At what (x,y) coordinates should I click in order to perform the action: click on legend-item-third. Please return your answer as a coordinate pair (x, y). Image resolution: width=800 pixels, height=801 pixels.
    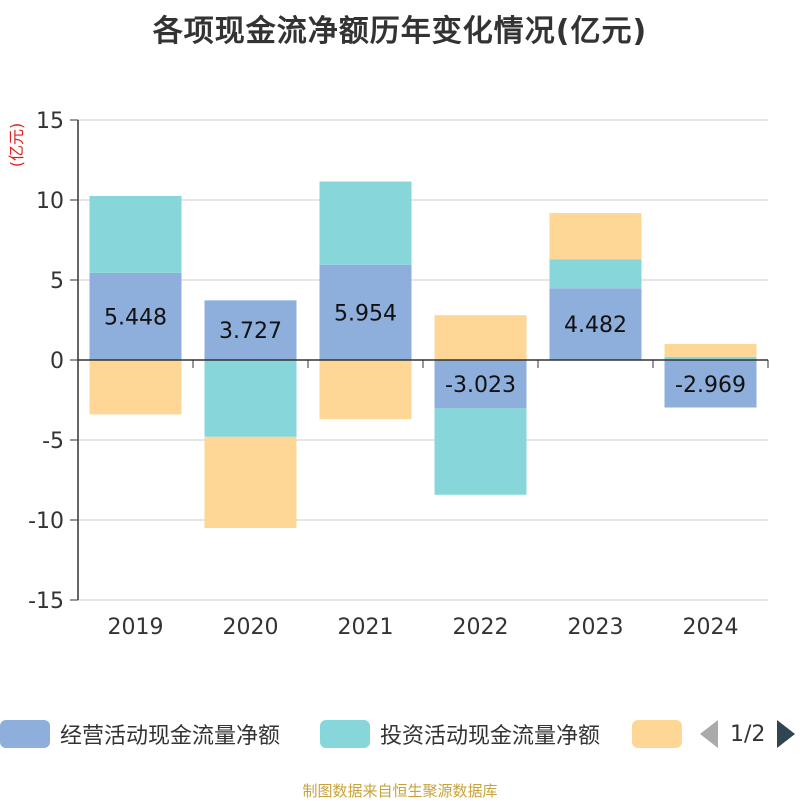
    Looking at the image, I should click on (662, 734).